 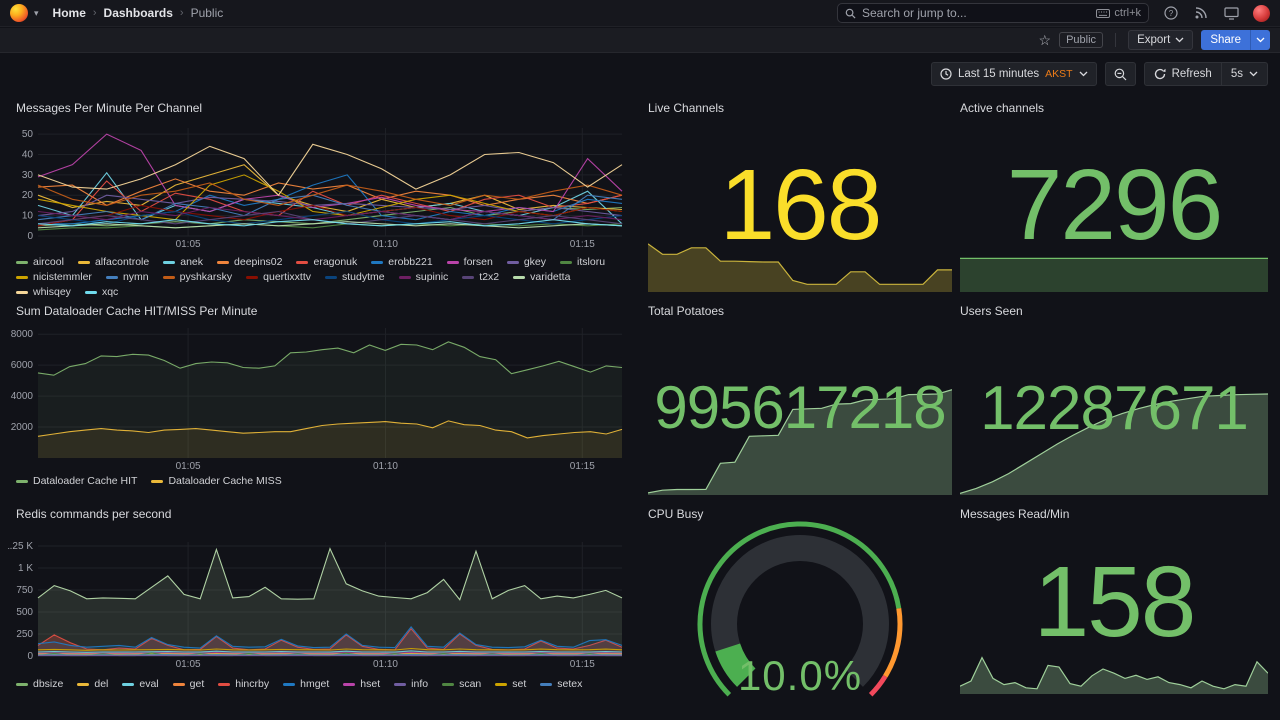 What do you see at coordinates (1013, 74) in the screenshot?
I see `time-range-picker: Last 15 minutes AKST` at bounding box center [1013, 74].